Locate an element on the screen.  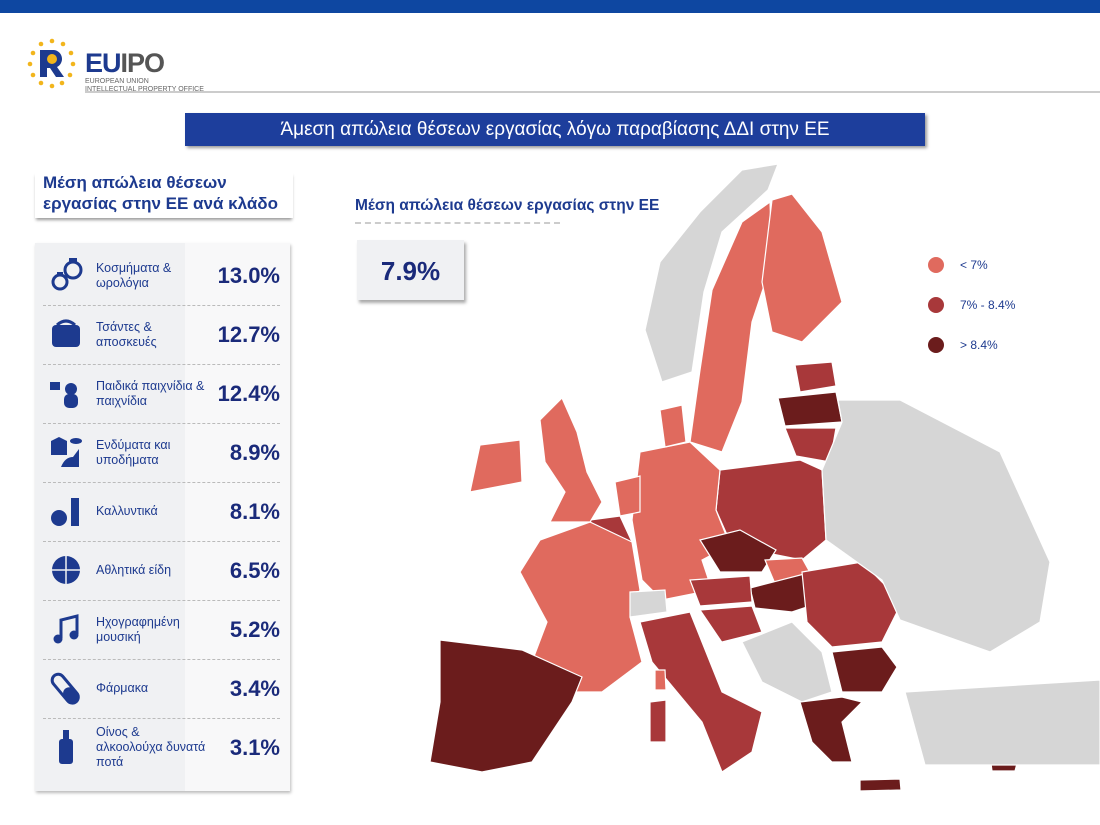
region-france is located at coordinates (581, 607).